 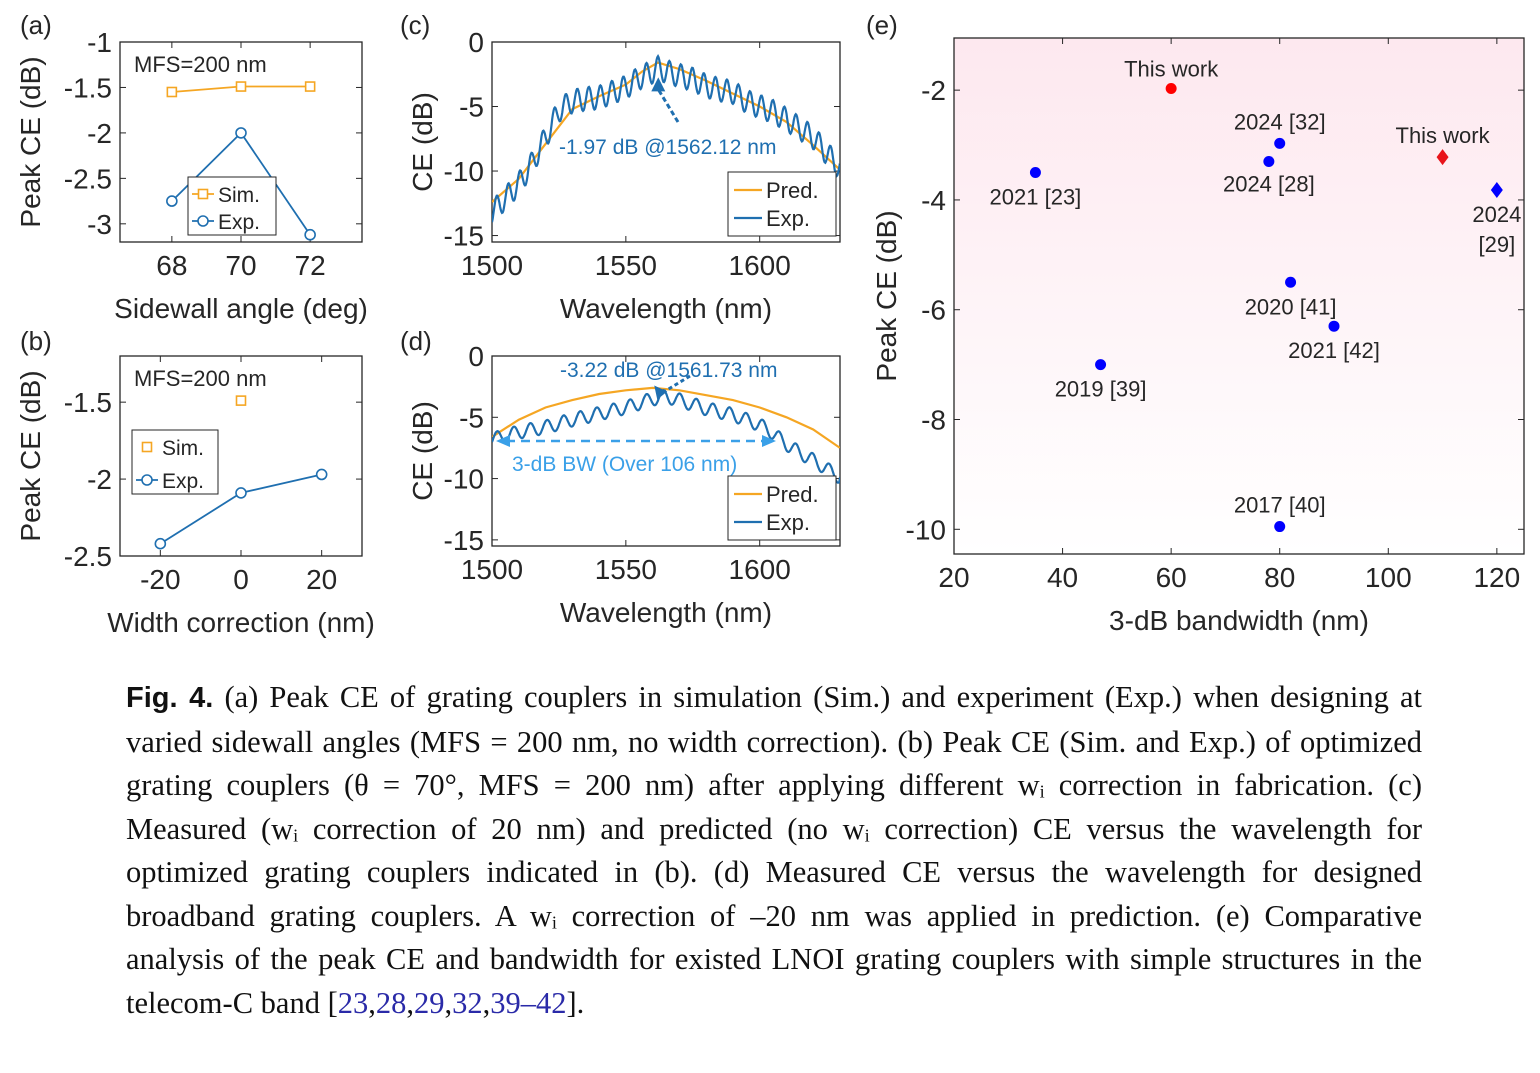 I want to click on x-tick-label: 72, so click(x=310, y=265).